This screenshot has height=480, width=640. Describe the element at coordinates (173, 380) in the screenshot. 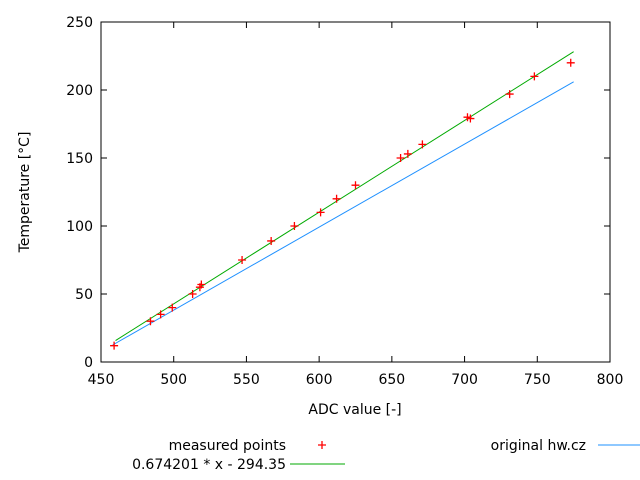

I see `x-tick-label: 500` at that location.